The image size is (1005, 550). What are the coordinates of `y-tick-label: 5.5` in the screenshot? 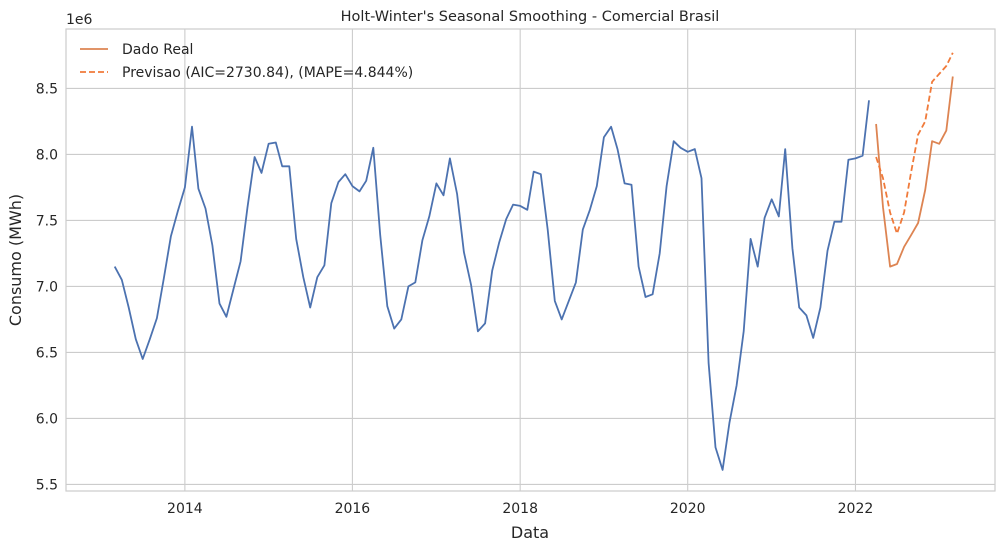 It's located at (47, 485).